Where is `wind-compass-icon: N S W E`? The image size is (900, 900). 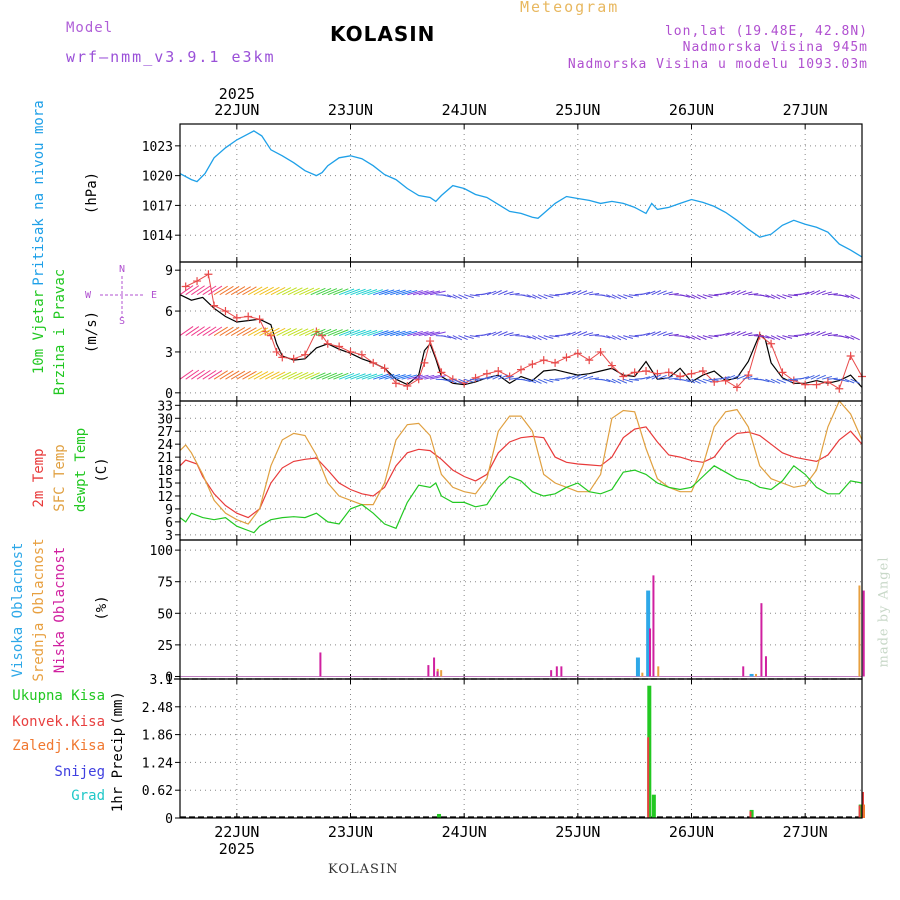 wind-compass-icon: N S W E is located at coordinates (121, 295).